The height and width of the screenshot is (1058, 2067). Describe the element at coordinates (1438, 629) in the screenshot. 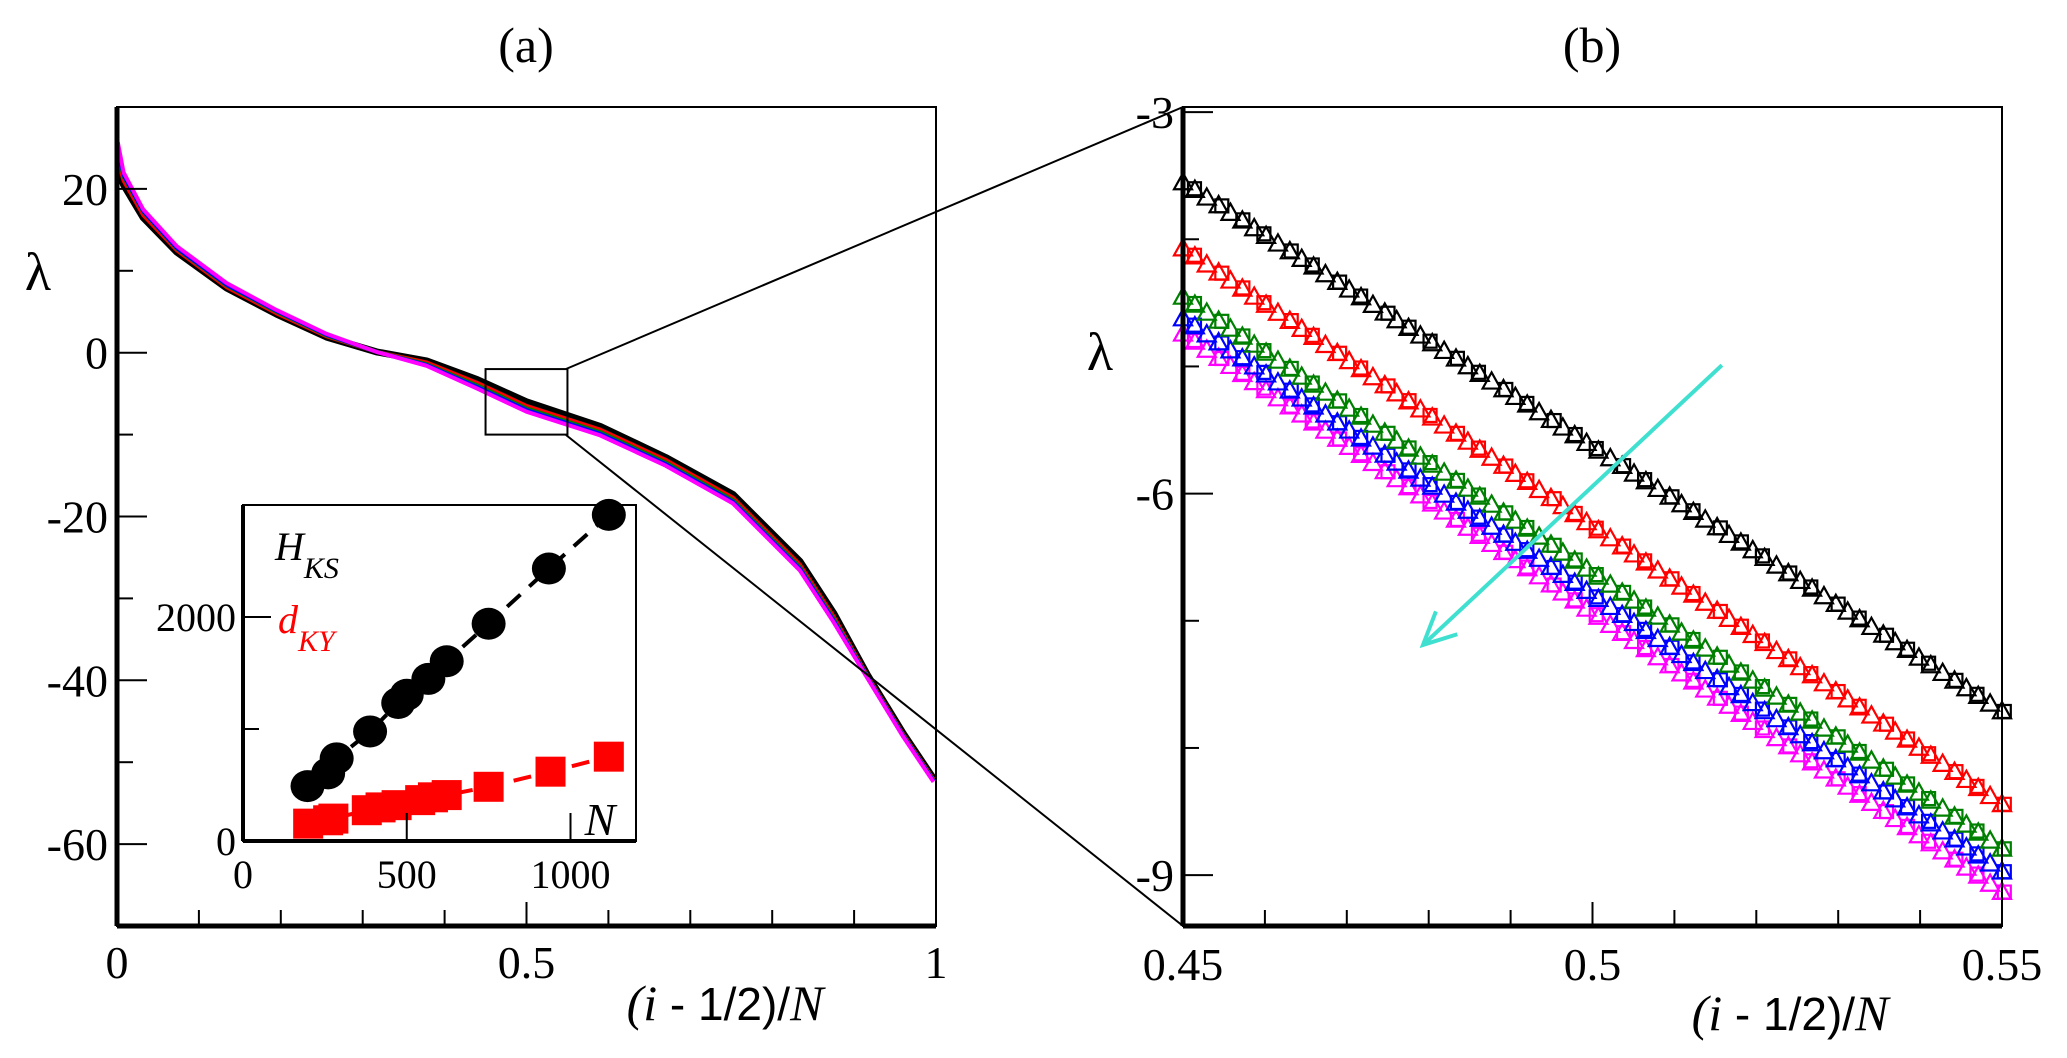

I see `arrow-head` at that location.